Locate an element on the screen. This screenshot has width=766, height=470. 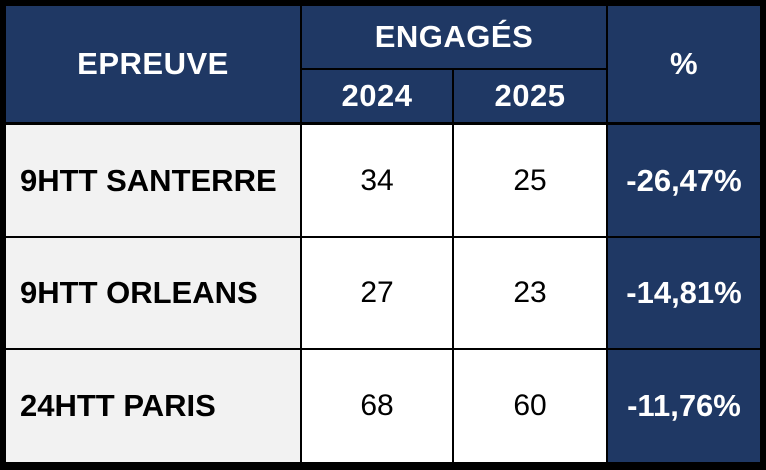
header-percent-label: % is located at coordinates (684, 63).